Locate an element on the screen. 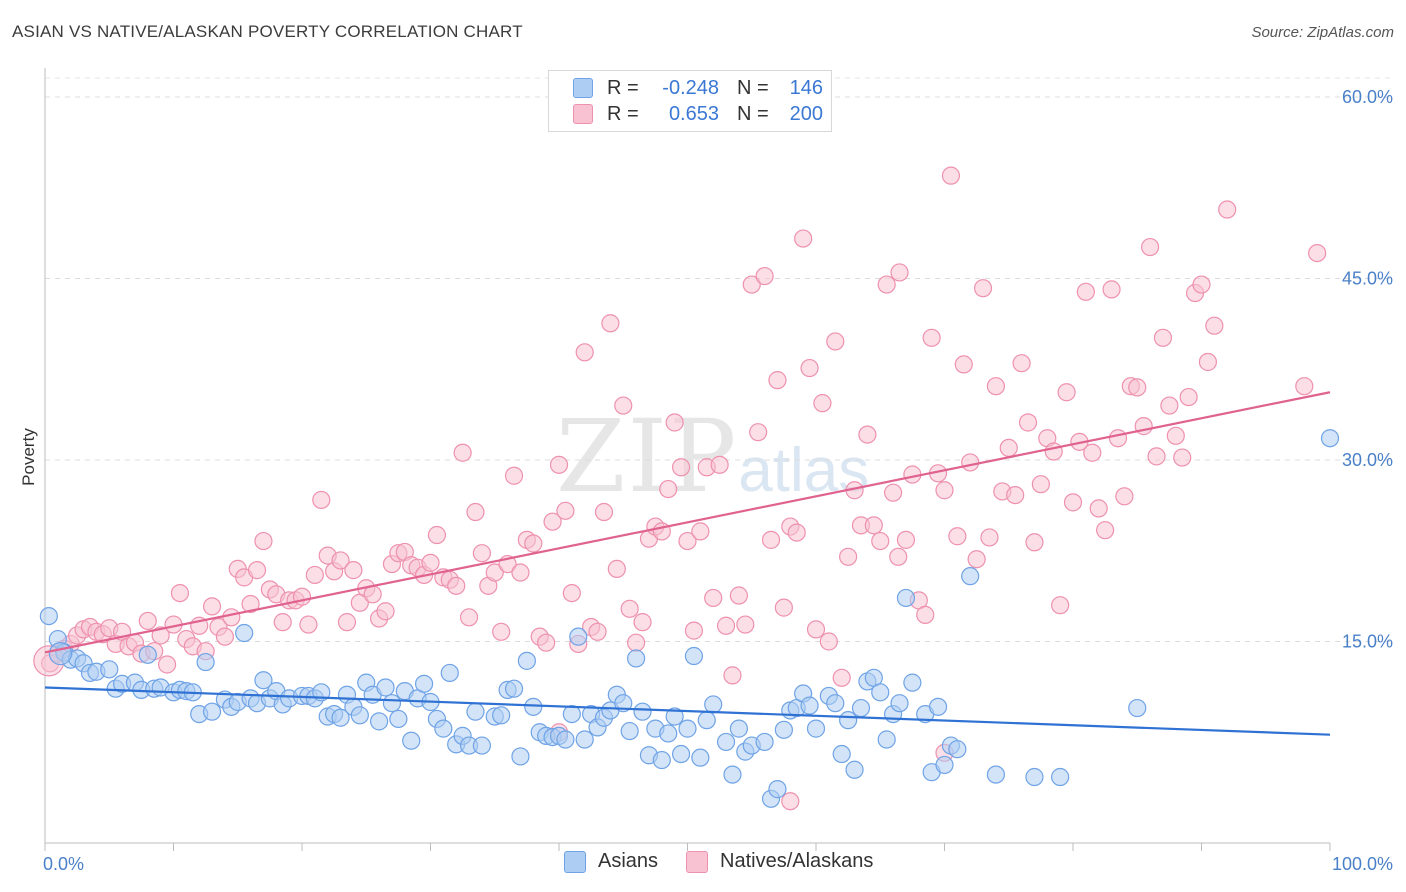  correlation-legend: R = -0.248 N = 146 R = 0.653 N = 200 is located at coordinates (690, 101).